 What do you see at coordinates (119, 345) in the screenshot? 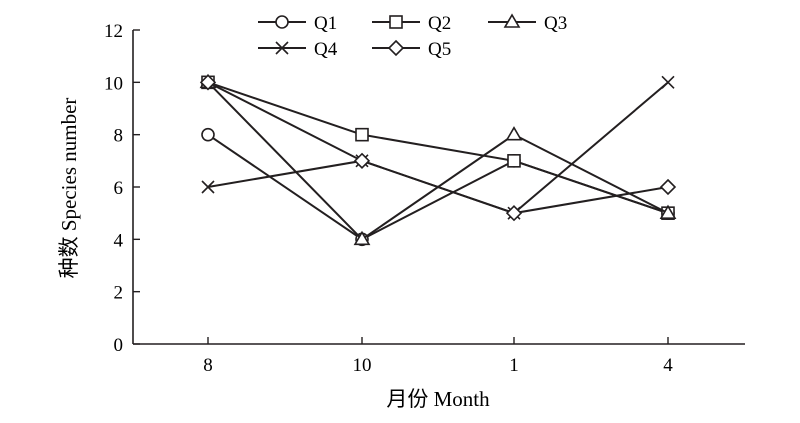
I see `y-tick-label: 0` at bounding box center [119, 345].